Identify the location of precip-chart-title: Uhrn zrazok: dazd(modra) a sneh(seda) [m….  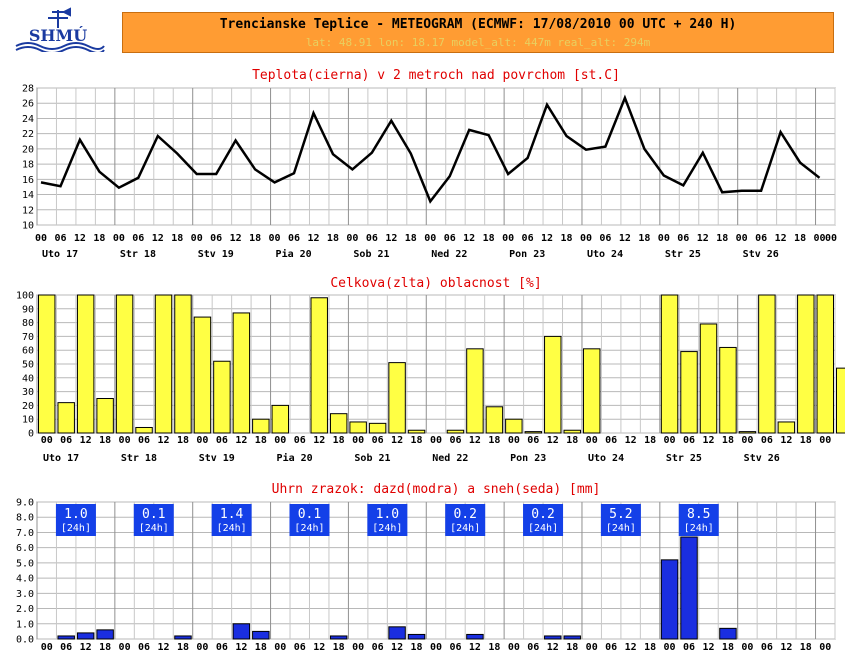
(436, 489).